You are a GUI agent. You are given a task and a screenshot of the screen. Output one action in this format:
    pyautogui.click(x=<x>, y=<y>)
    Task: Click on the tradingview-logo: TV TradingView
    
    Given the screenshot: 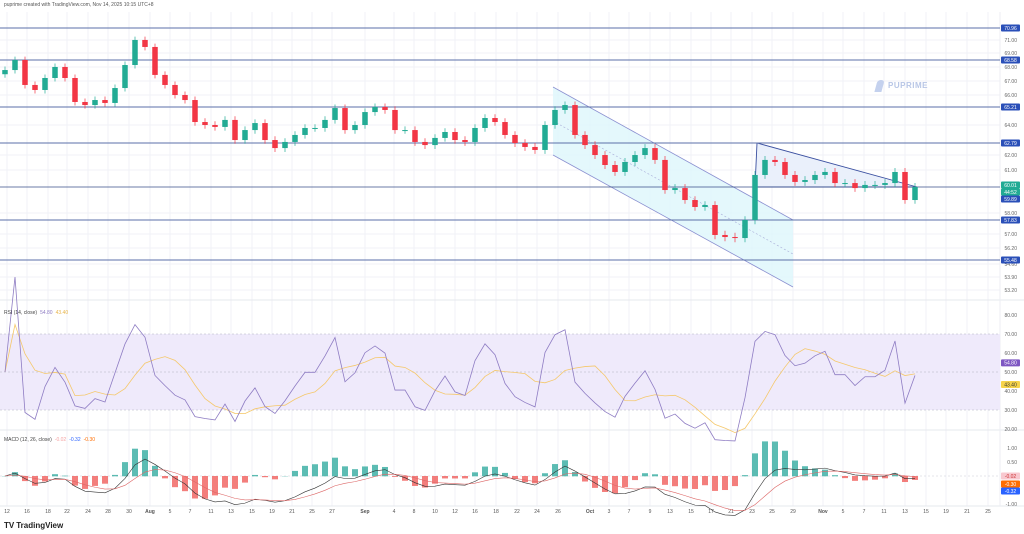 What is the action you would take?
    pyautogui.click(x=34, y=525)
    